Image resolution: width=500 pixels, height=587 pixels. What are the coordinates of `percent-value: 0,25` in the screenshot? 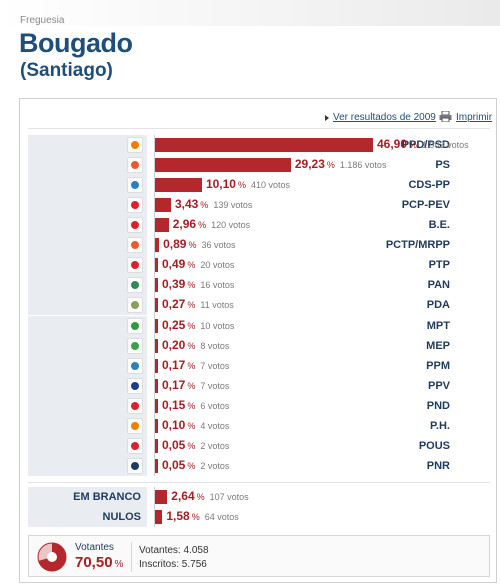 It's located at (174, 324).